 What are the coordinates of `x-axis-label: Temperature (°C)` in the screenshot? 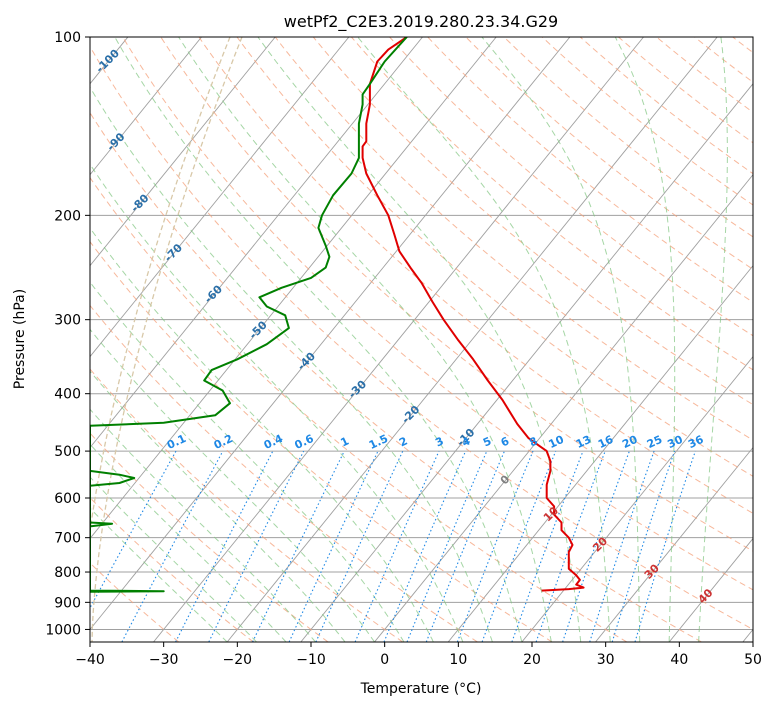 It's located at (421, 689).